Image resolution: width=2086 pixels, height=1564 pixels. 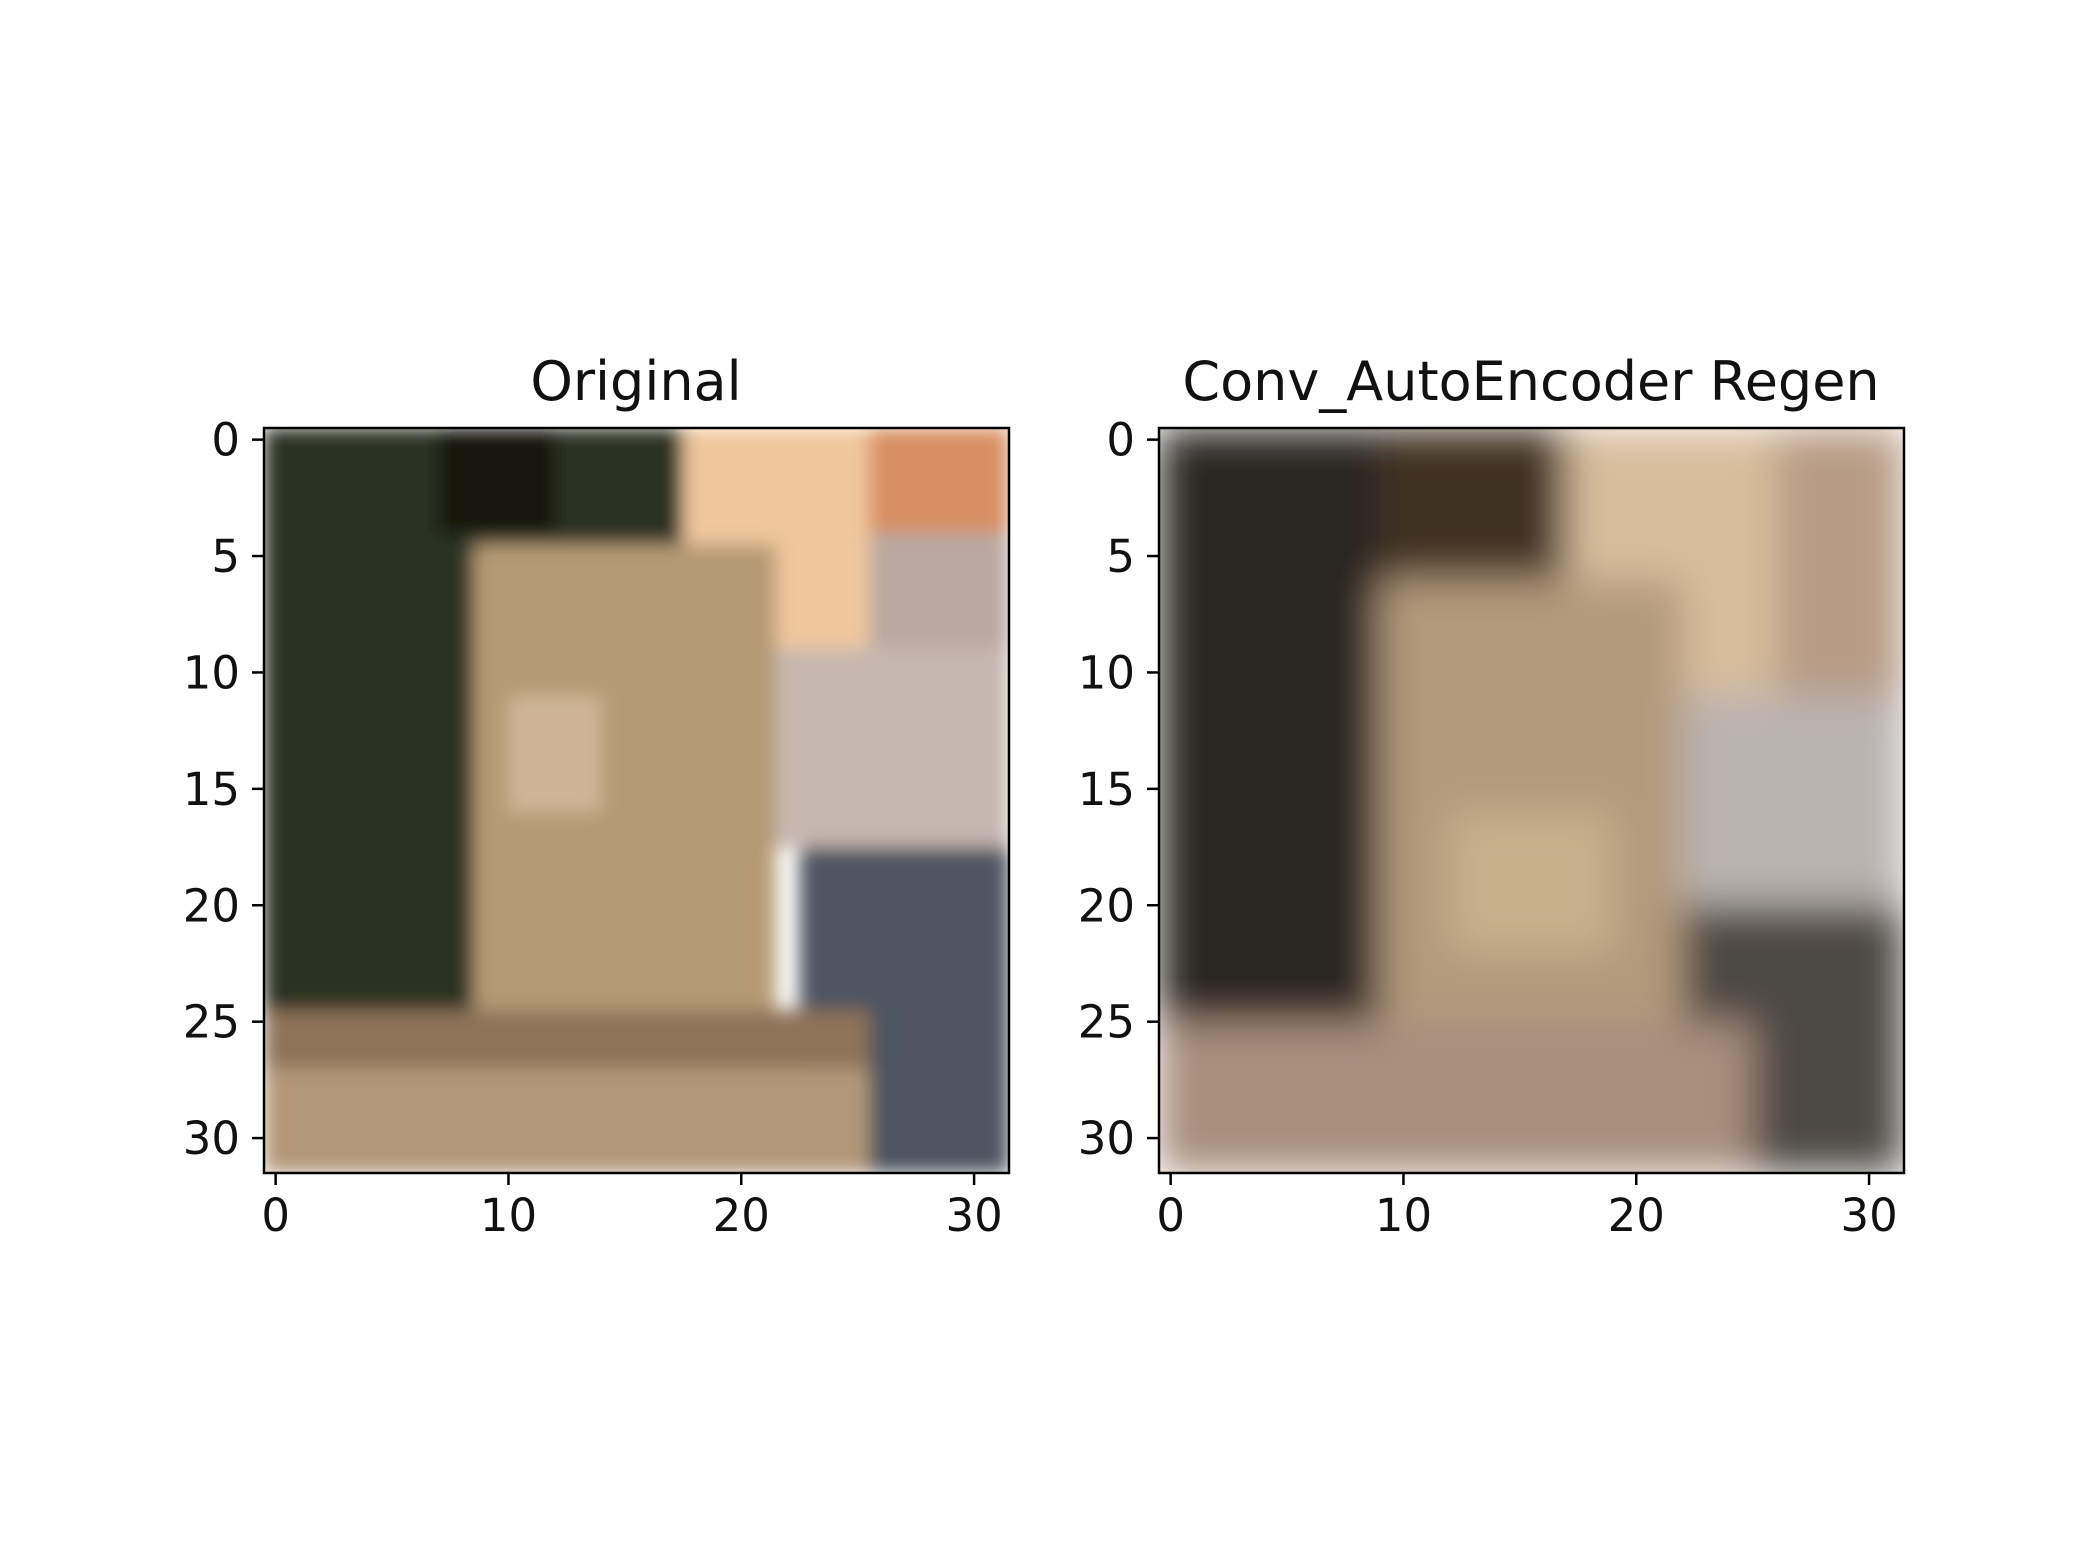 I want to click on panel-title-regen: Conv_AutoEncoder Regen, so click(x=1530, y=381).